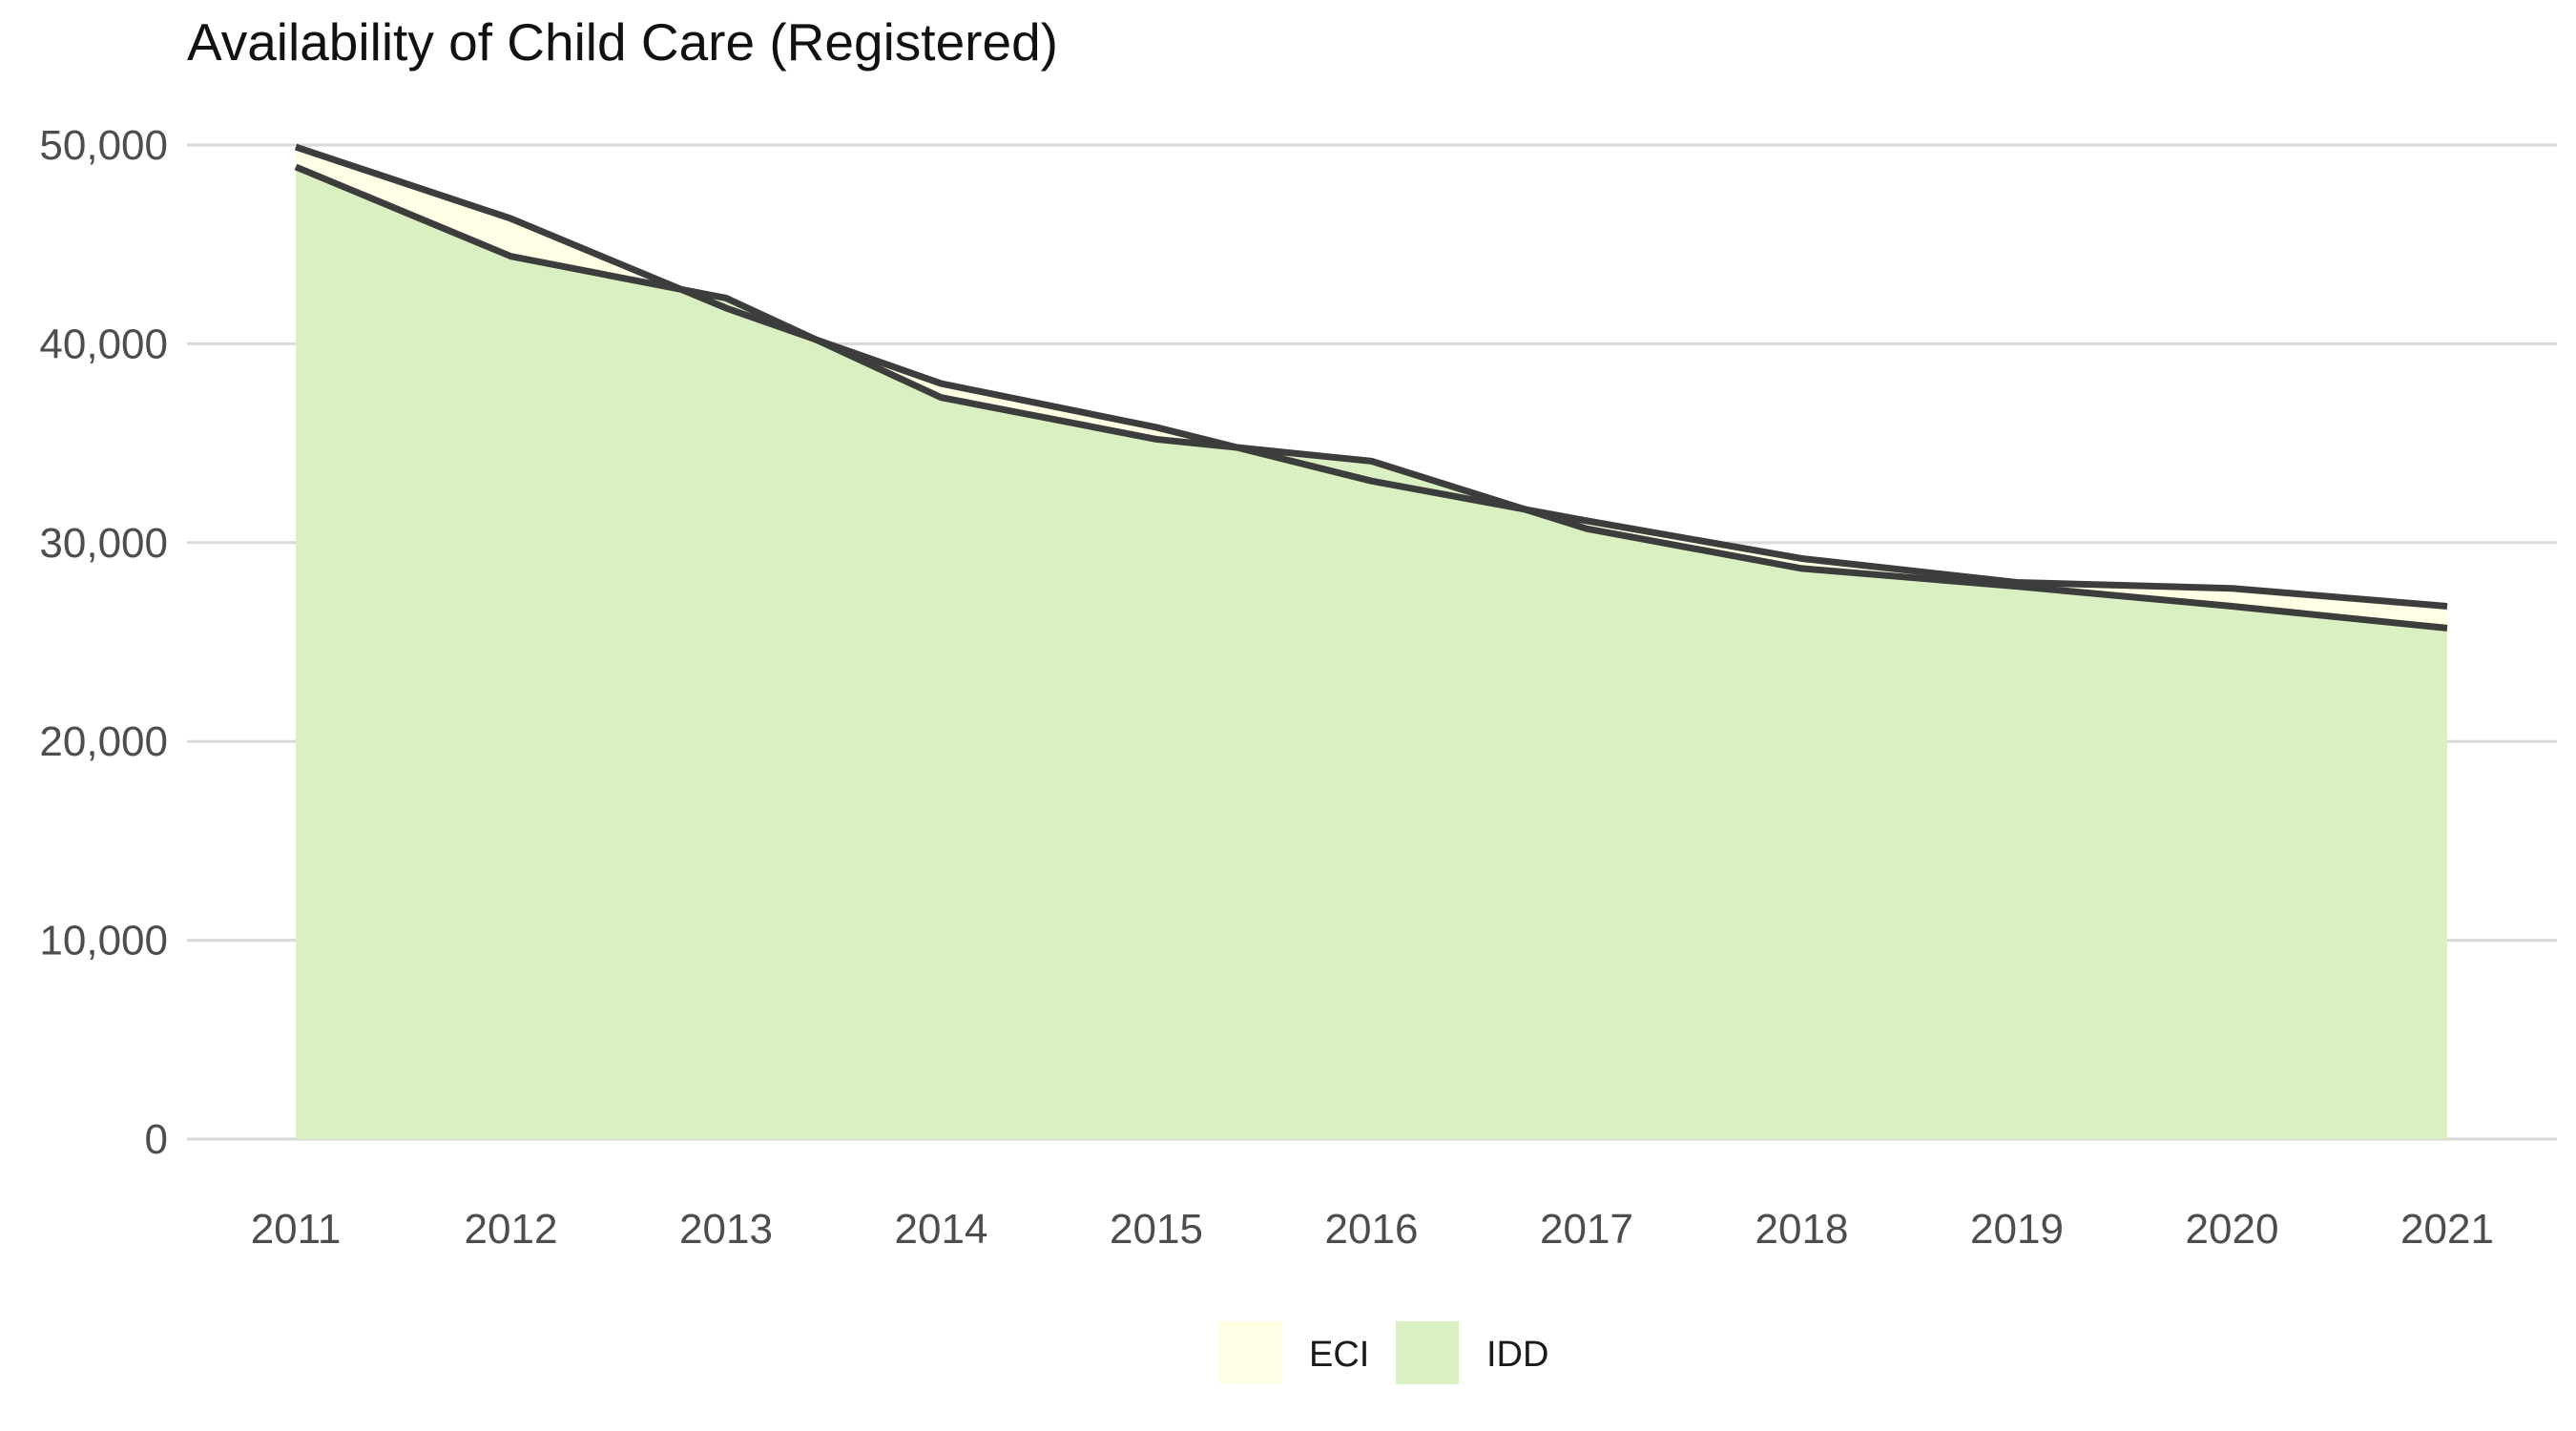 This screenshot has height=1431, width=2576. What do you see at coordinates (622, 42) in the screenshot?
I see `chart-title: Availability of Child Care (Registered)` at bounding box center [622, 42].